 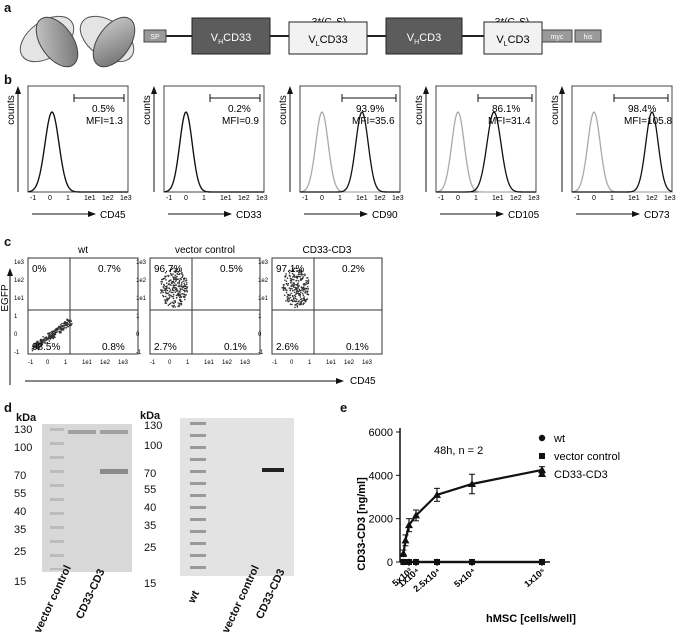 What do you see at coordinates (82, 250) in the screenshot?
I see `dotplot-title: wt` at bounding box center [82, 250].